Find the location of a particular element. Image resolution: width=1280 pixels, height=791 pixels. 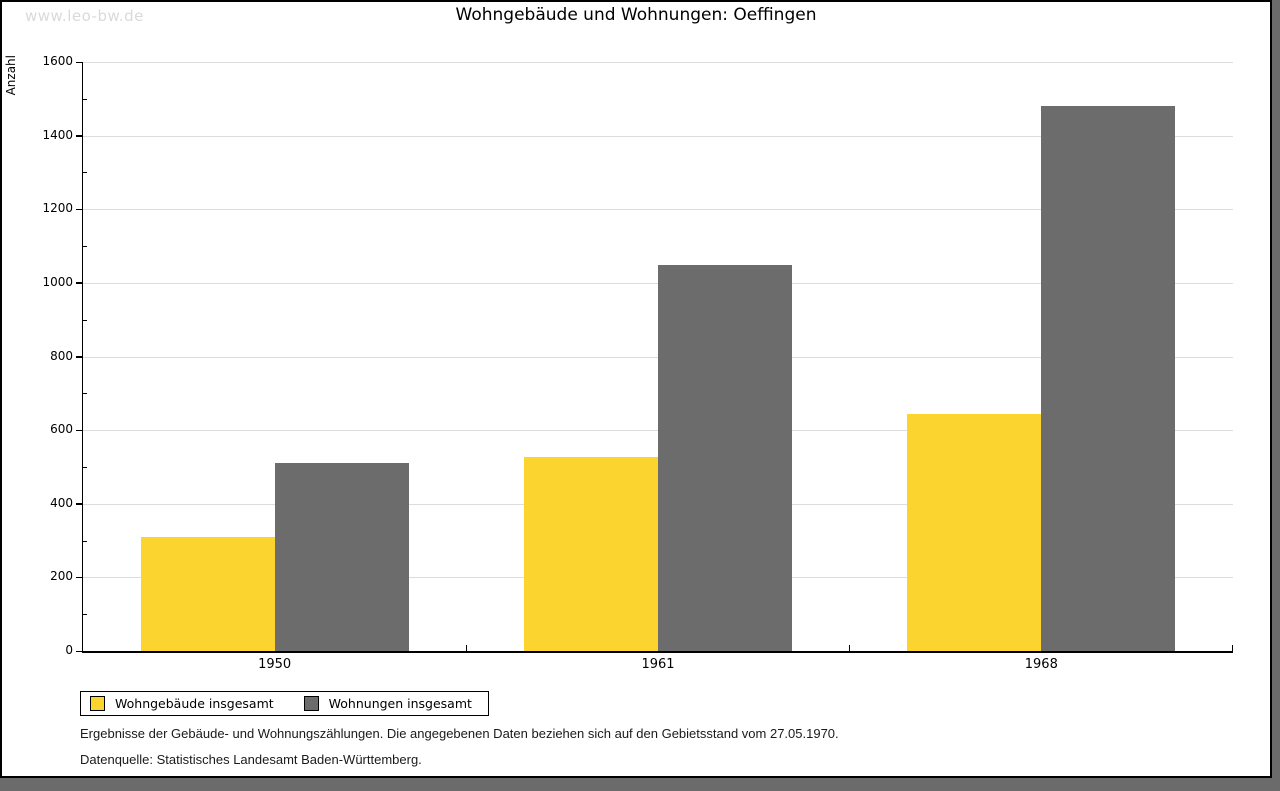

bar-wohngebäude-insgesamt-1961 is located at coordinates (591, 554).